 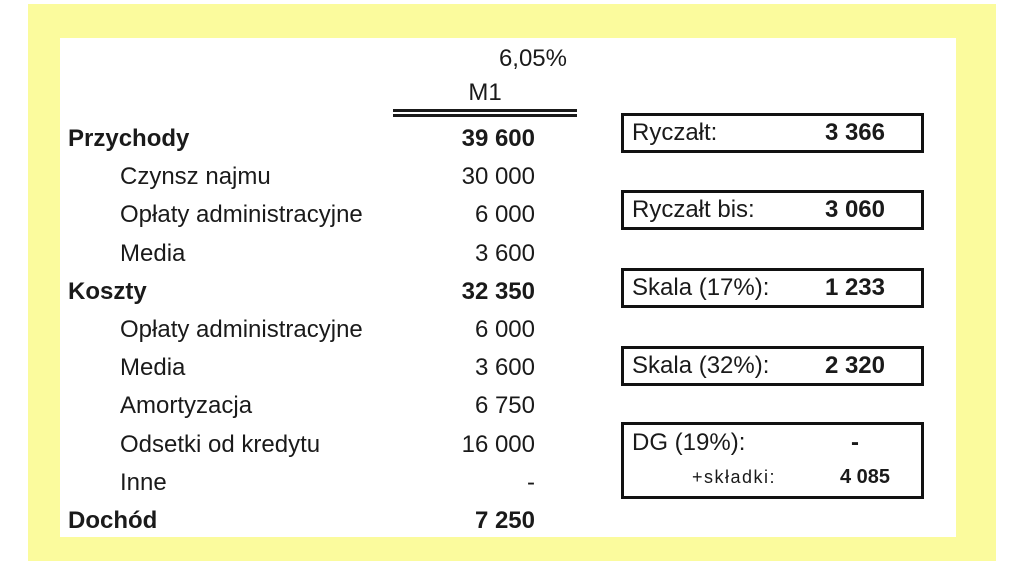 What do you see at coordinates (772, 288) in the screenshot?
I see `summary-box-skala-17: Skala (17%): 1 233` at bounding box center [772, 288].